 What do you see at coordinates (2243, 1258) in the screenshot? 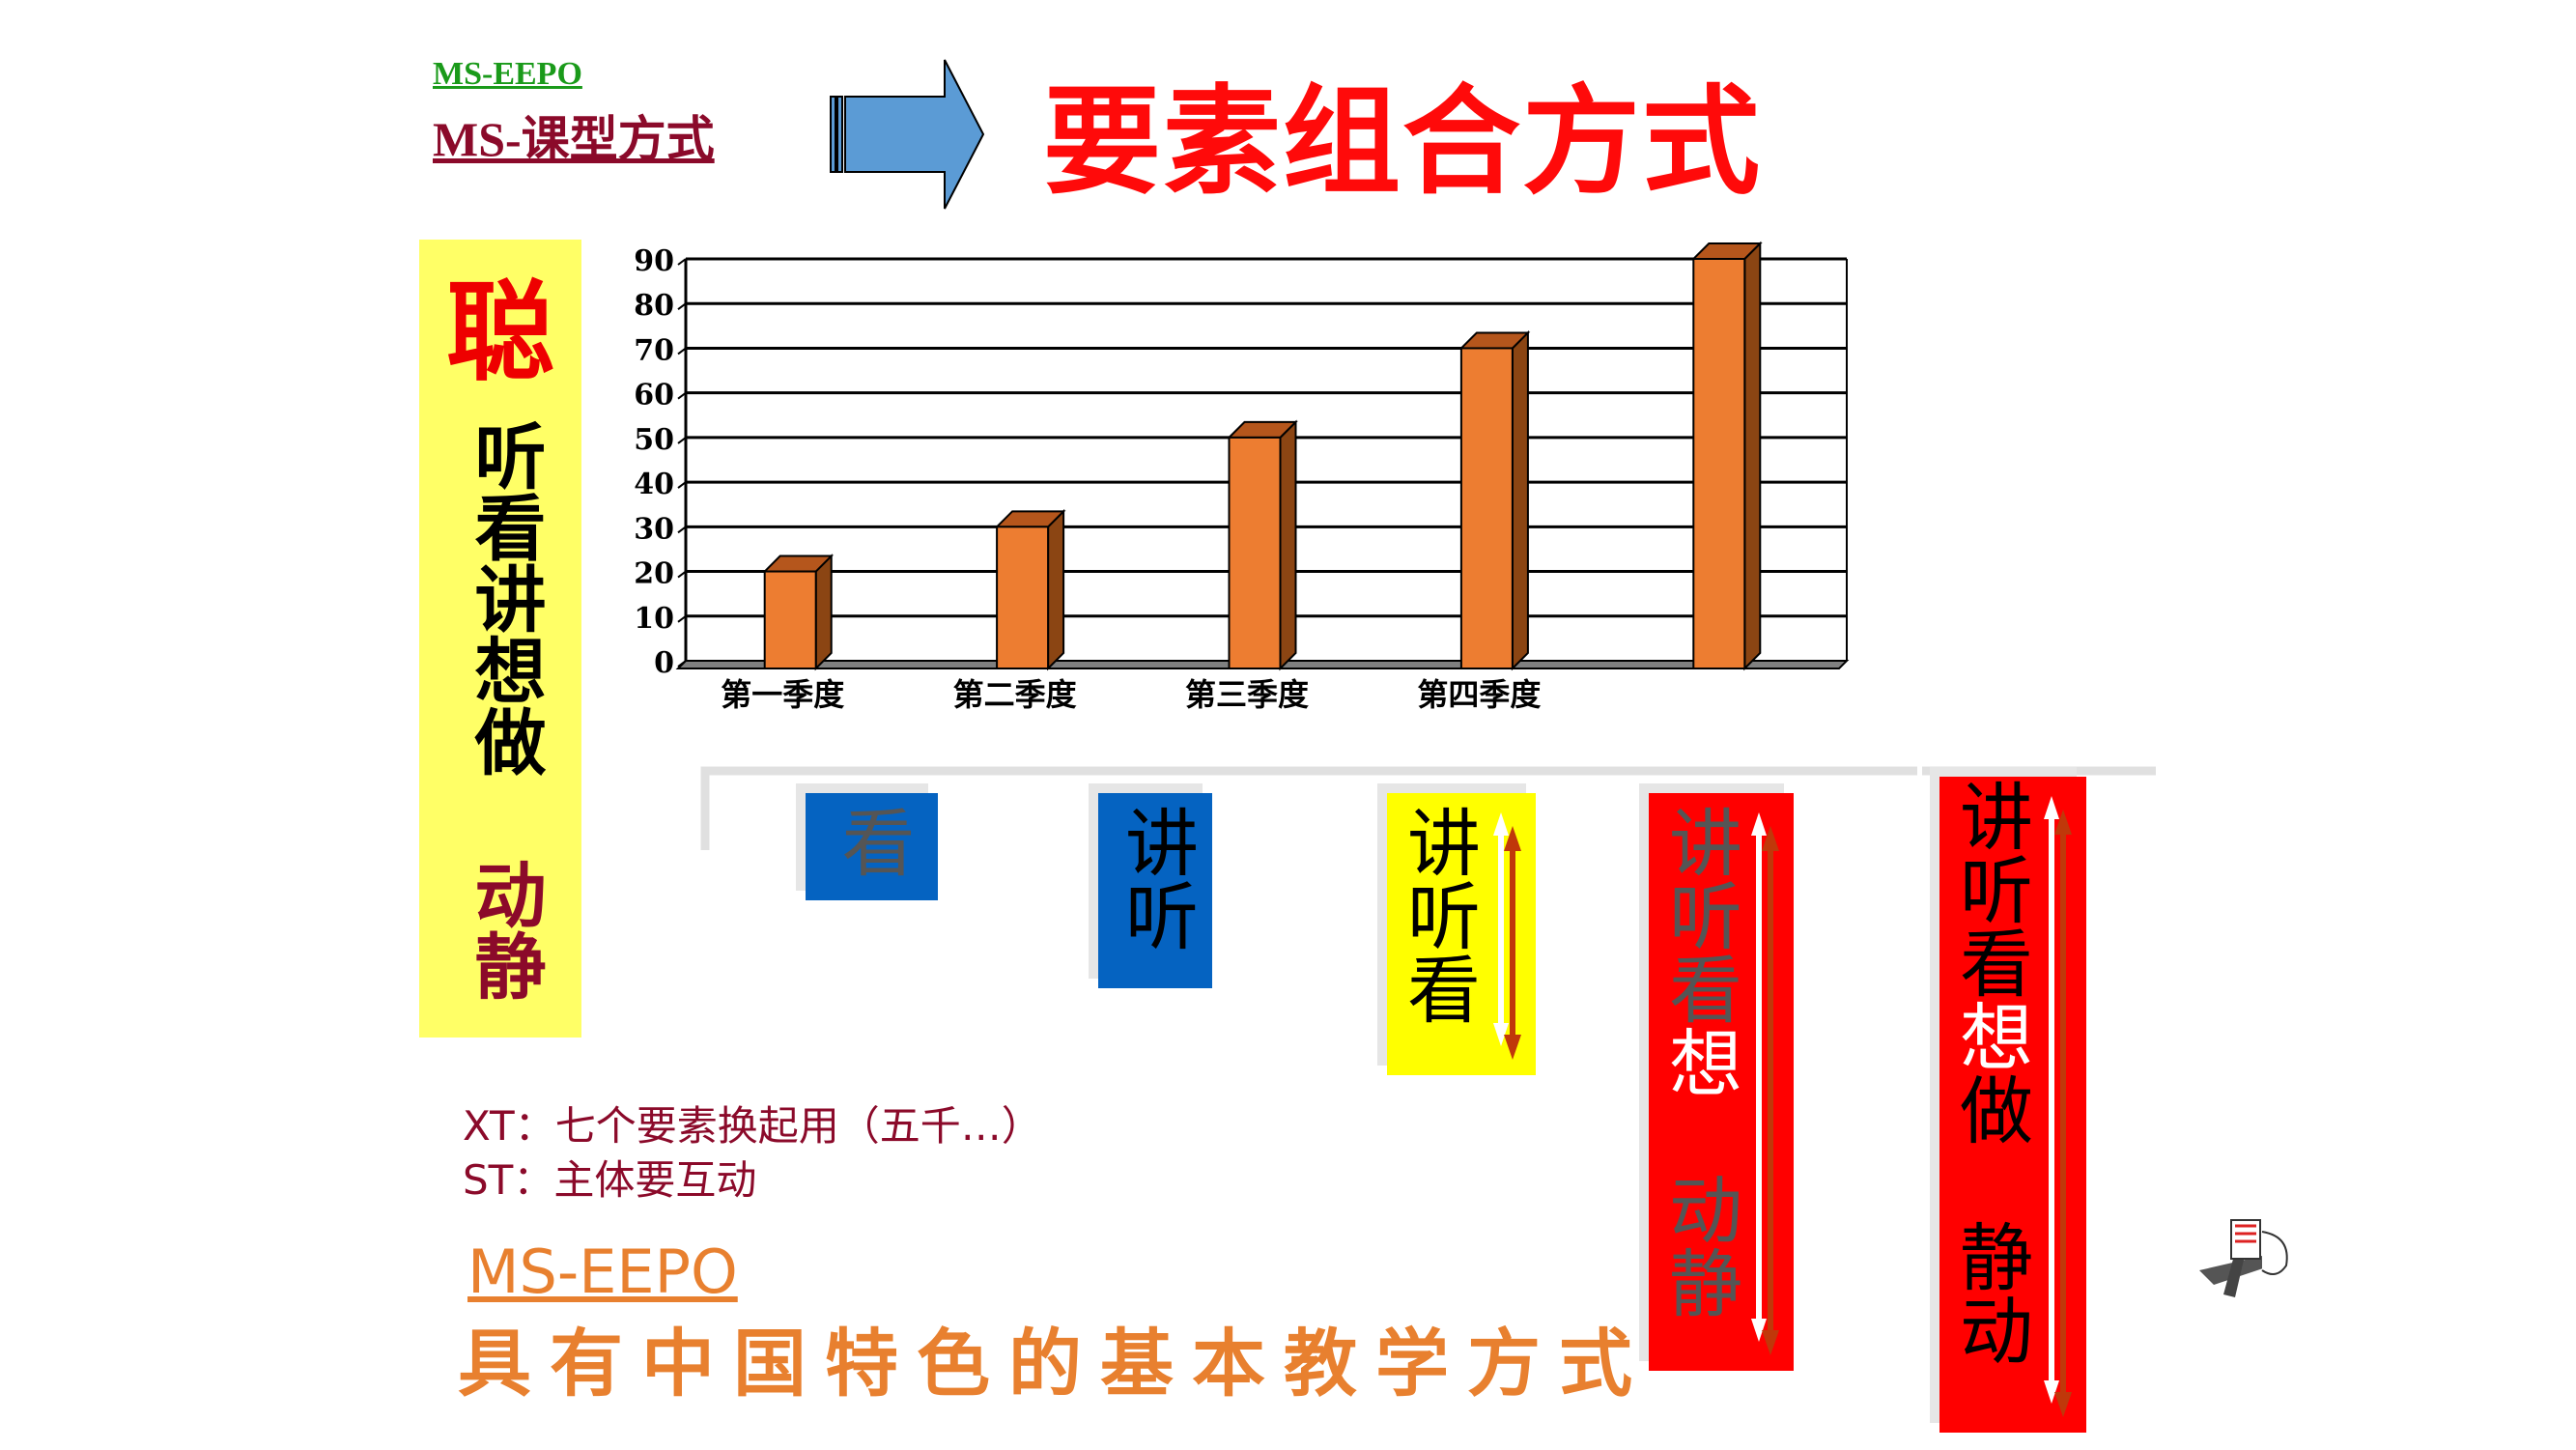
I see `figure-icon` at bounding box center [2243, 1258].